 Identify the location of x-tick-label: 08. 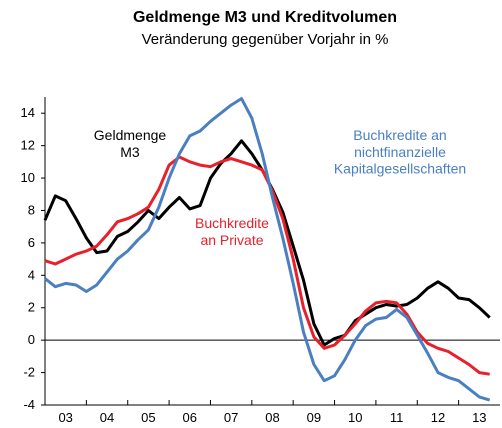
(272, 417).